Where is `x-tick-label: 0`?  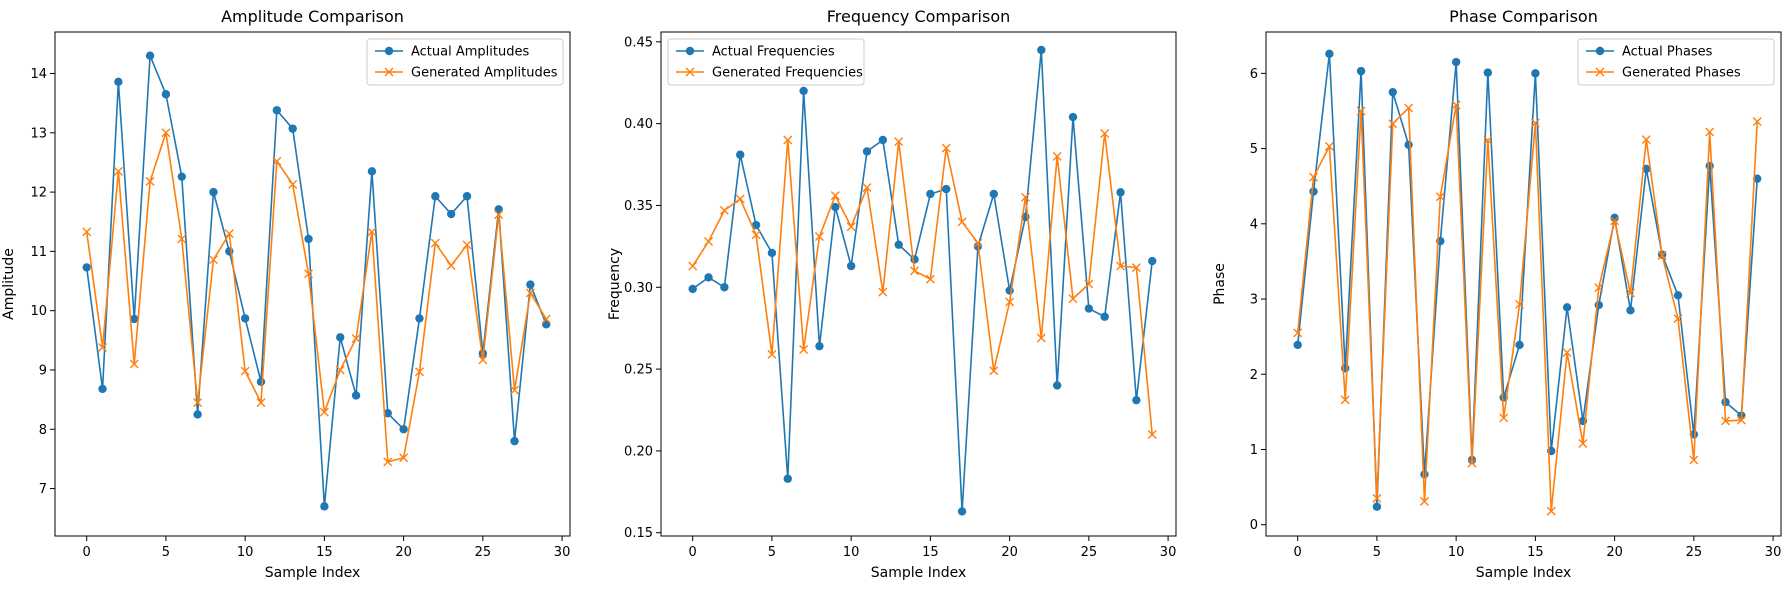 x-tick-label: 0 is located at coordinates (693, 552).